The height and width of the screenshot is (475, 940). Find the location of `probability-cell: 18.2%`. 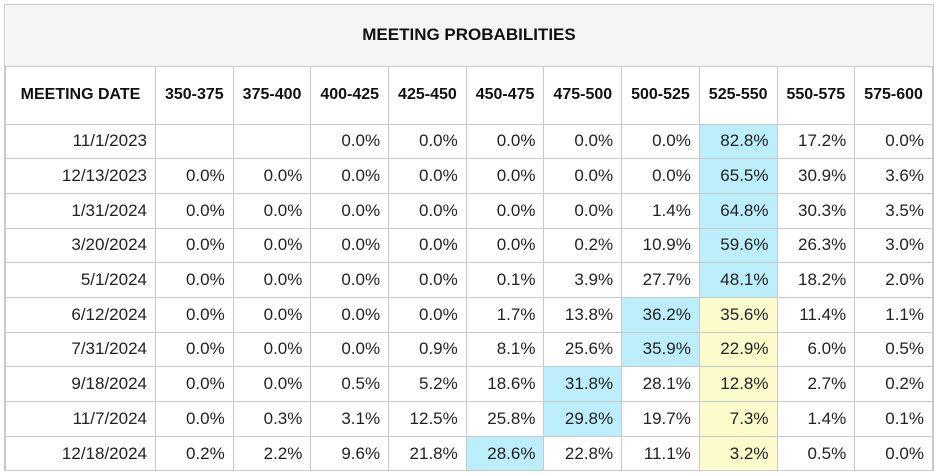

probability-cell: 18.2% is located at coordinates (816, 280).